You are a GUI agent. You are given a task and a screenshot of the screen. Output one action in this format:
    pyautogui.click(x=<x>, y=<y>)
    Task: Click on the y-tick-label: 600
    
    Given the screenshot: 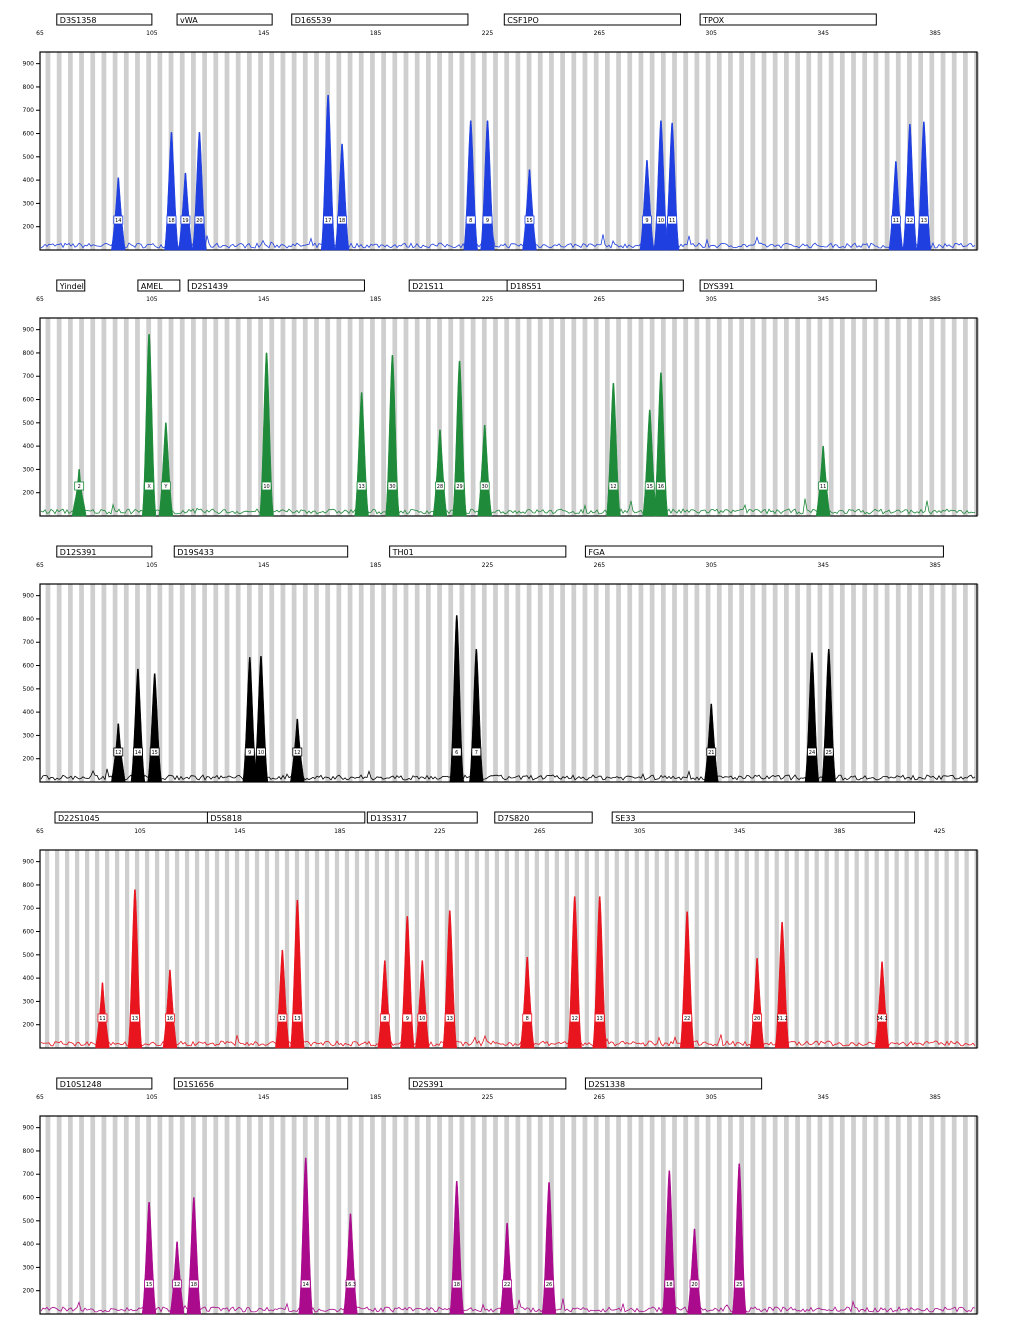 What is the action you would take?
    pyautogui.click(x=29, y=666)
    